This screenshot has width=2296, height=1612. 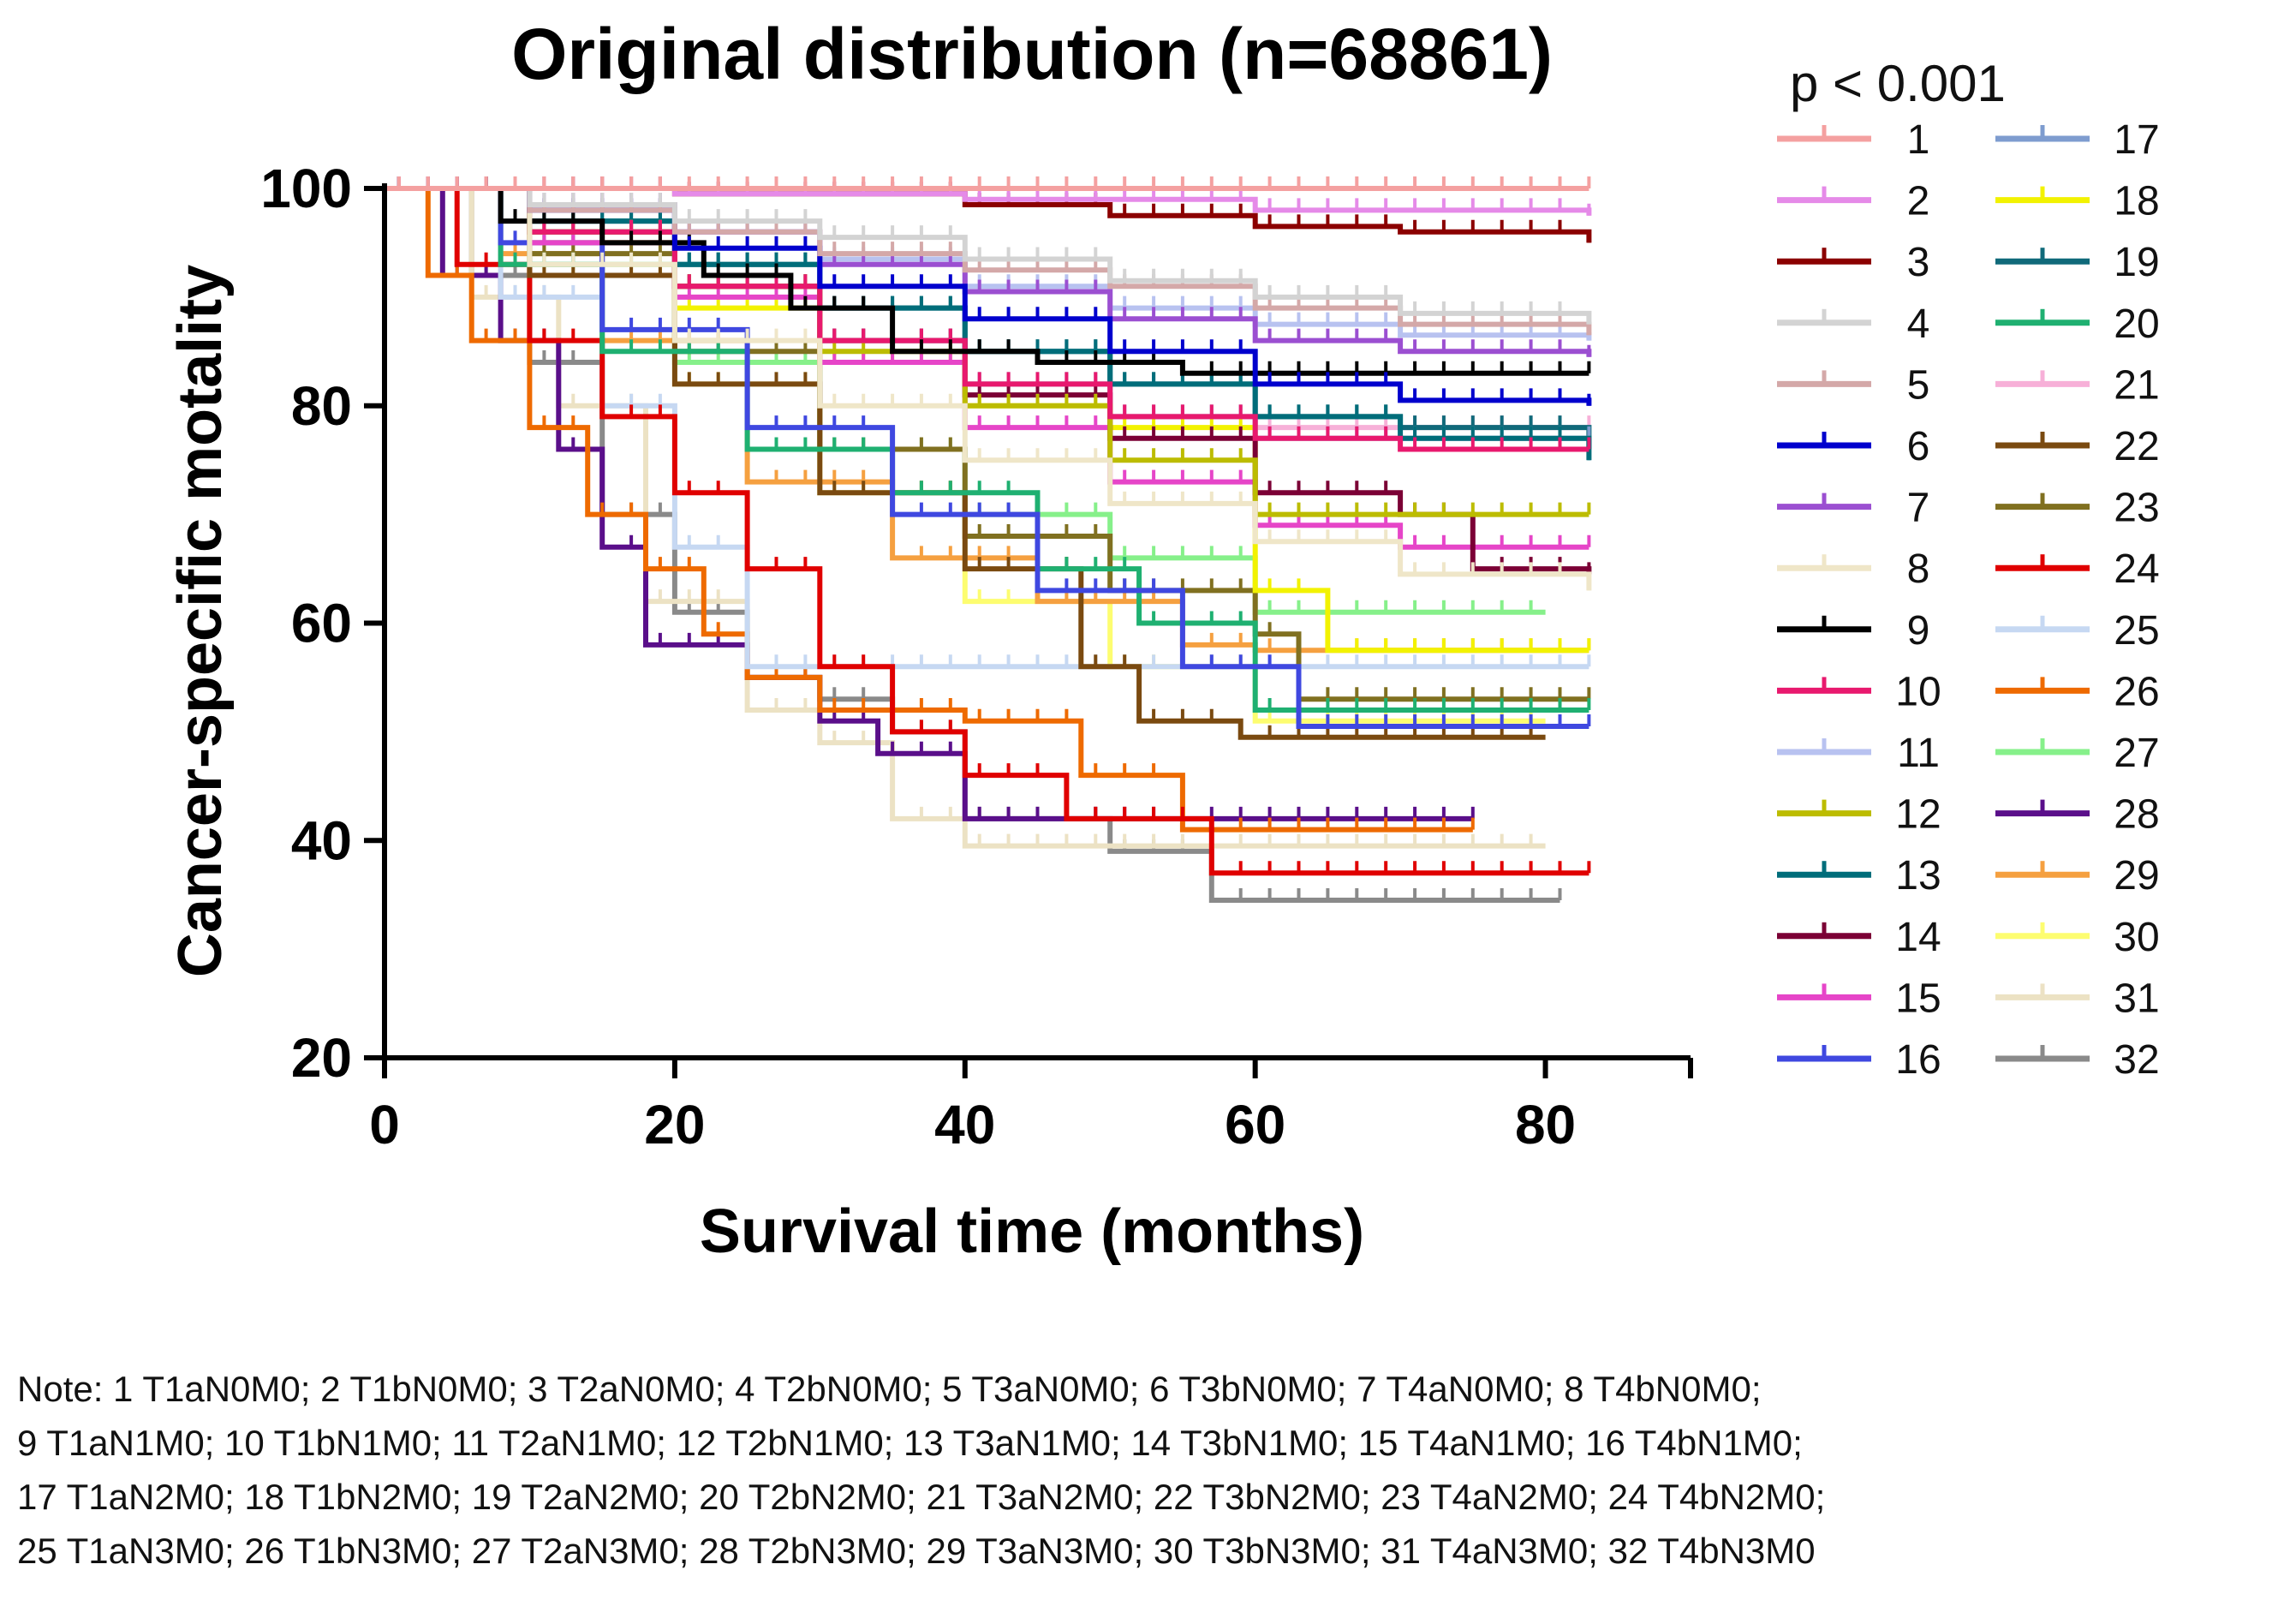 I want to click on legend-label: 23, so click(x=2136, y=508).